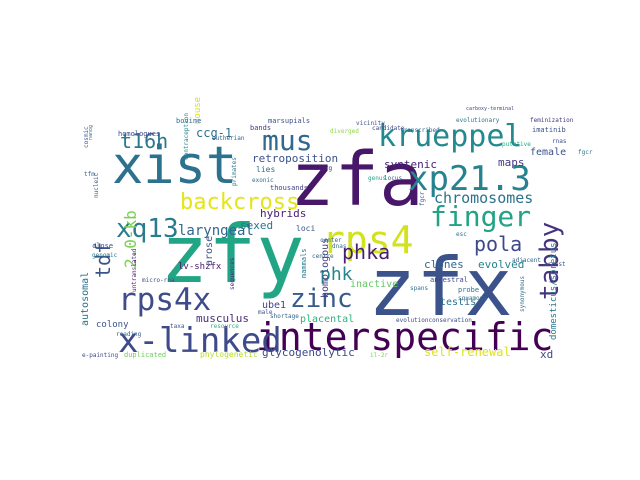  What do you see at coordinates (229, 354) in the screenshot?
I see `word: phylogenetic` at bounding box center [229, 354].